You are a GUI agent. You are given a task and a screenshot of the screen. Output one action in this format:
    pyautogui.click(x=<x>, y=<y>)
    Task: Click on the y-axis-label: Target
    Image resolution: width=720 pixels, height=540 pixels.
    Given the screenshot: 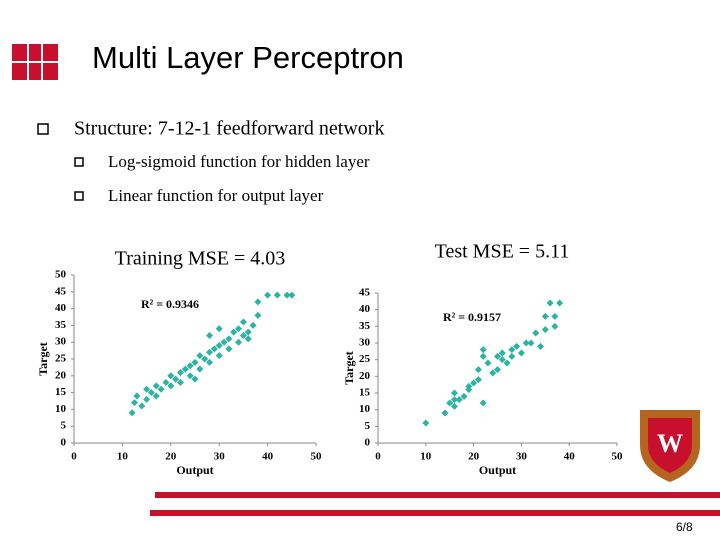 What is the action you would take?
    pyautogui.click(x=349, y=368)
    